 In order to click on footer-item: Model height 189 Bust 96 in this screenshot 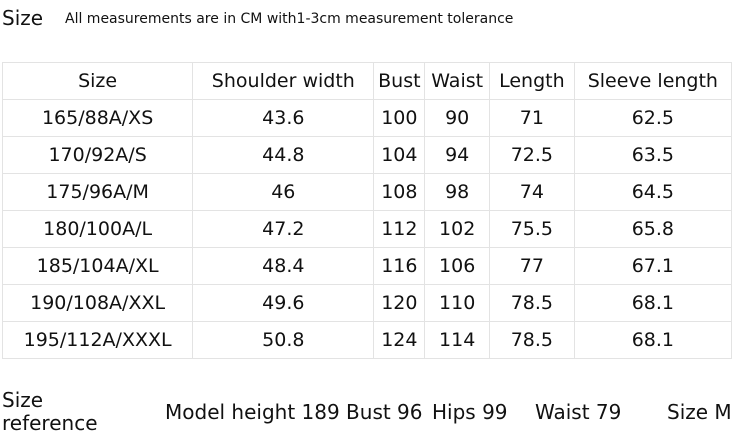, I will do `click(294, 412)`.